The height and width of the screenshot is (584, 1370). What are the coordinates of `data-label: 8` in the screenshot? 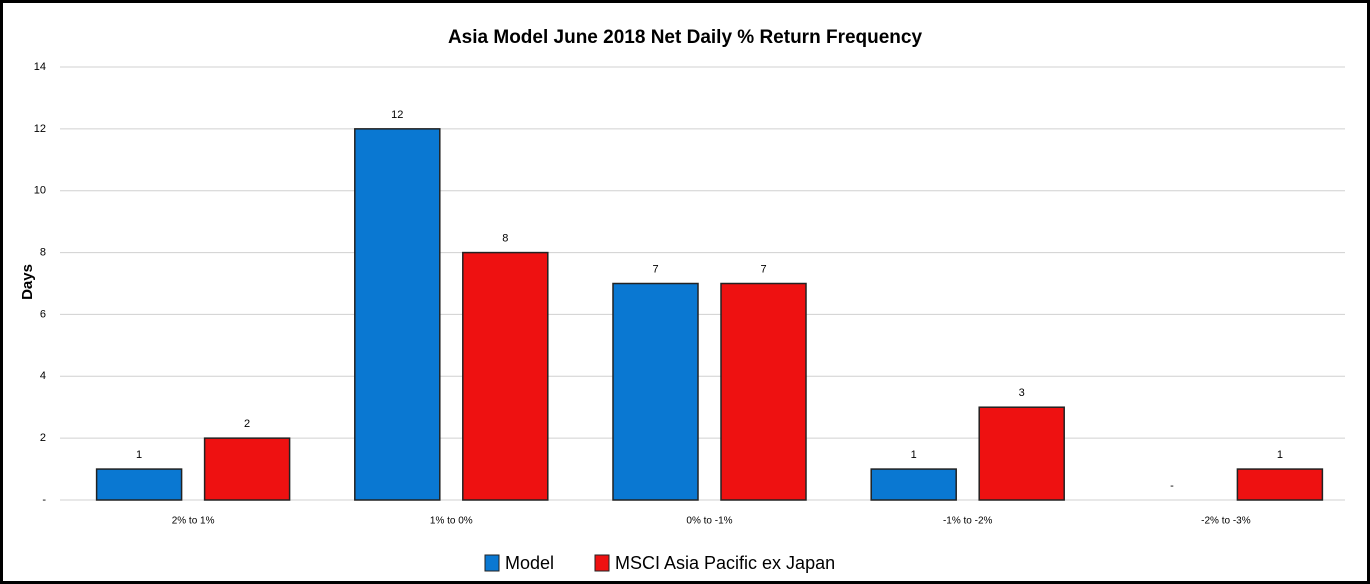 It's located at (505, 238).